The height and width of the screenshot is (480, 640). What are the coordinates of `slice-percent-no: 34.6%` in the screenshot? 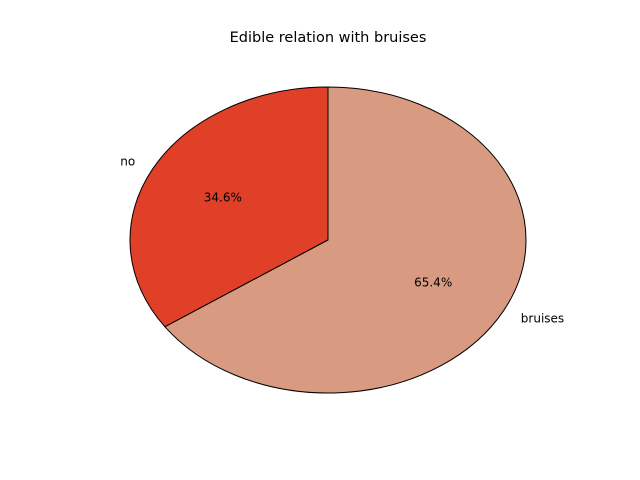 It's located at (223, 197).